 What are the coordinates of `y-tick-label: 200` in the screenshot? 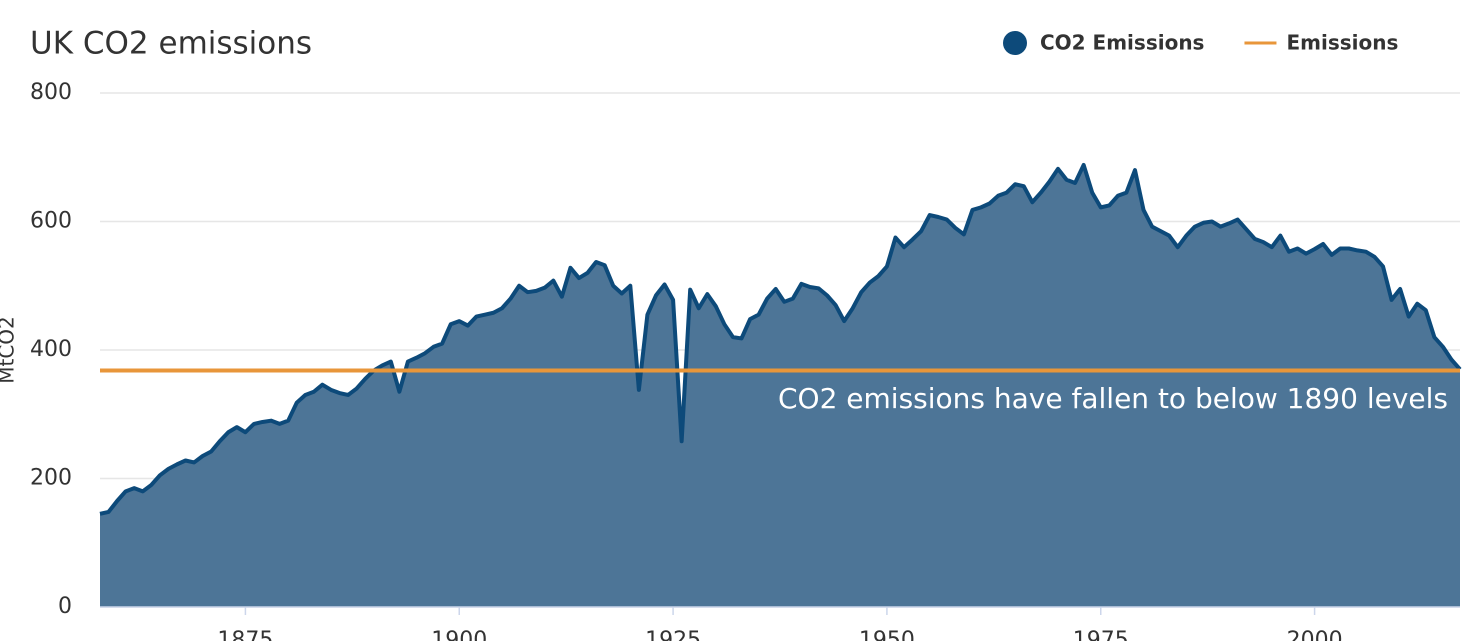 It's located at (51, 478).